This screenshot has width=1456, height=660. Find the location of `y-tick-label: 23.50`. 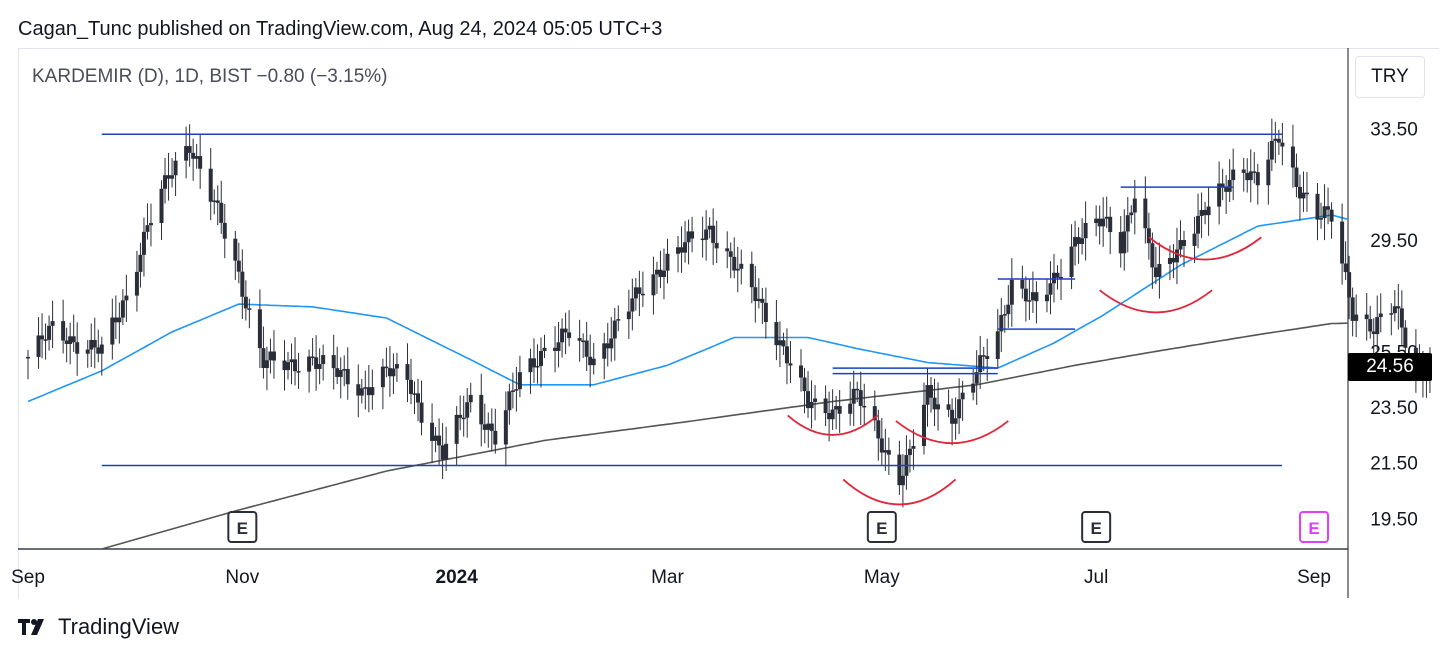

y-tick-label: 23.50 is located at coordinates (1394, 408).